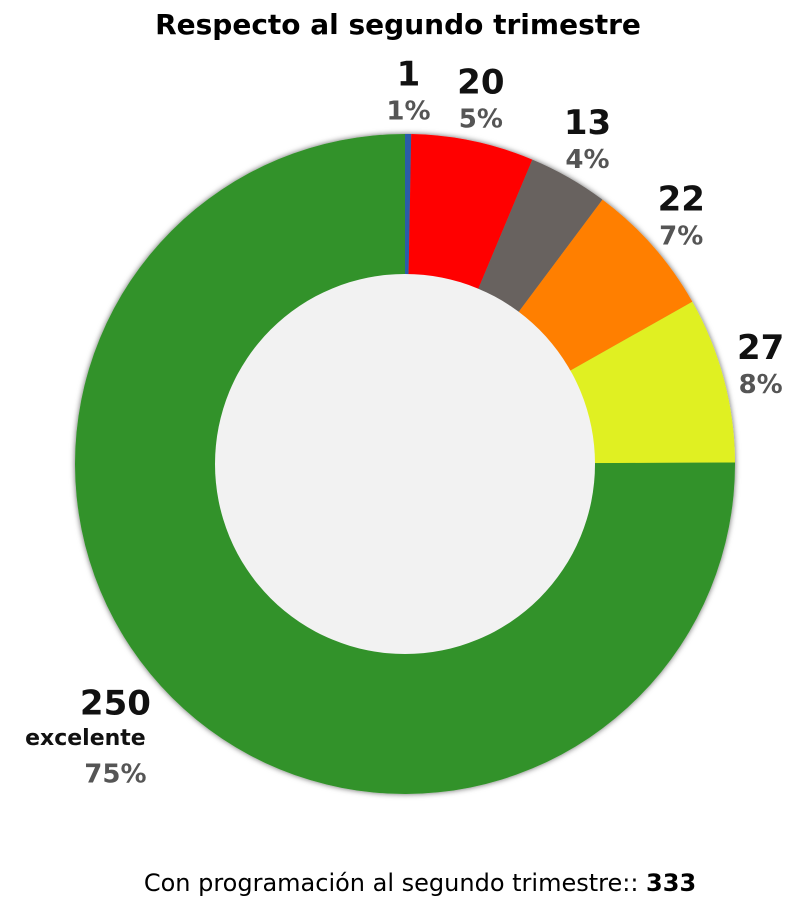  Describe the element at coordinates (681, 199) in the screenshot. I see `value-label: 22` at that location.